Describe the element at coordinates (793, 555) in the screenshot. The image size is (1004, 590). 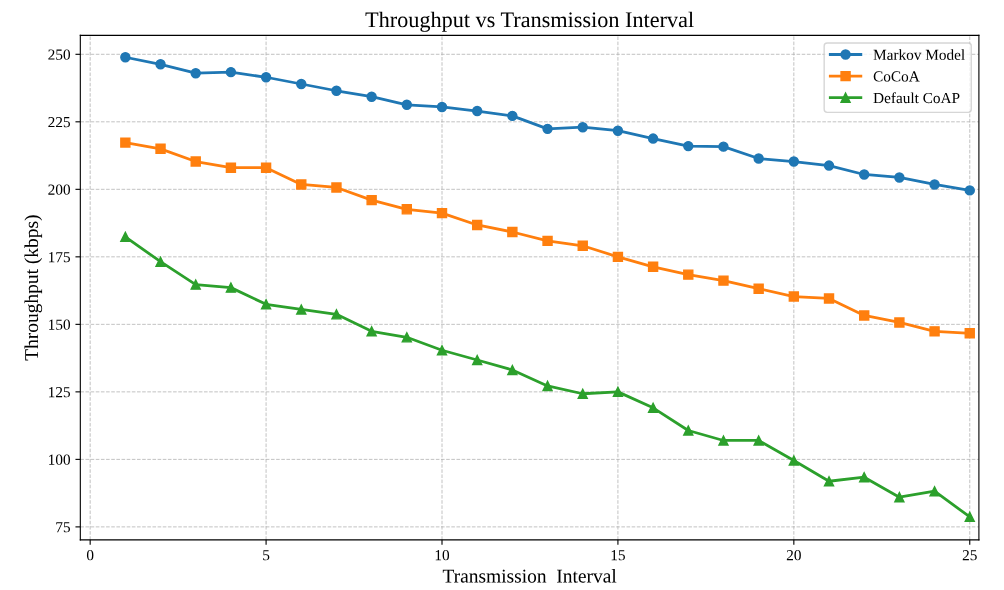
I see `x-tick-label: 20` at that location.